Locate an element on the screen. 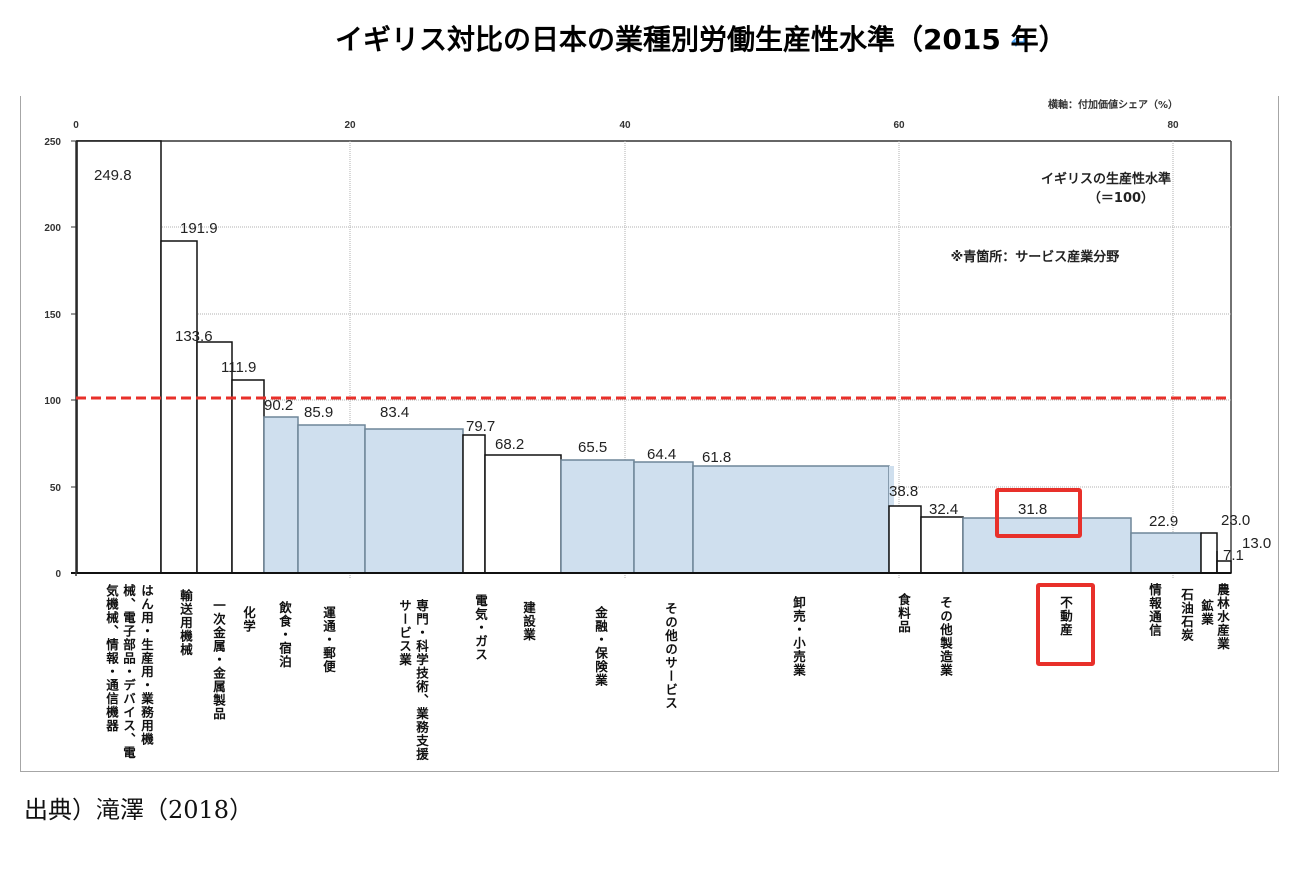 This screenshot has height=876, width=1304. bar-real-estate is located at coordinates (1047, 545).